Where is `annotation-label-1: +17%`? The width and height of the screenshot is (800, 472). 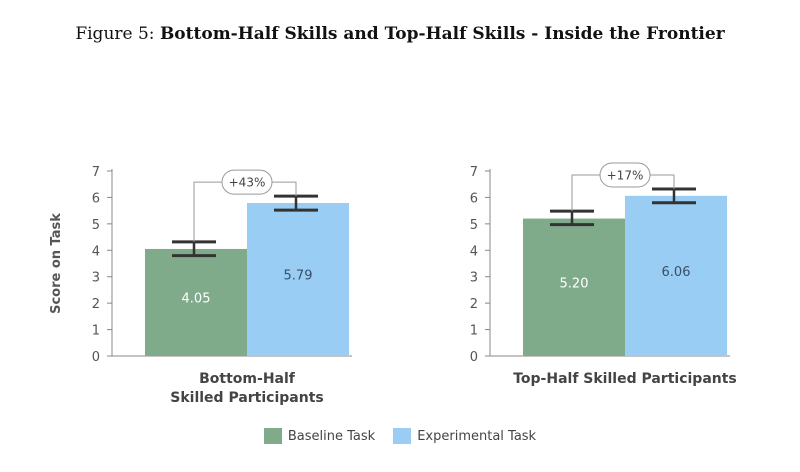 annotation-label-1: +17% is located at coordinates (625, 175).